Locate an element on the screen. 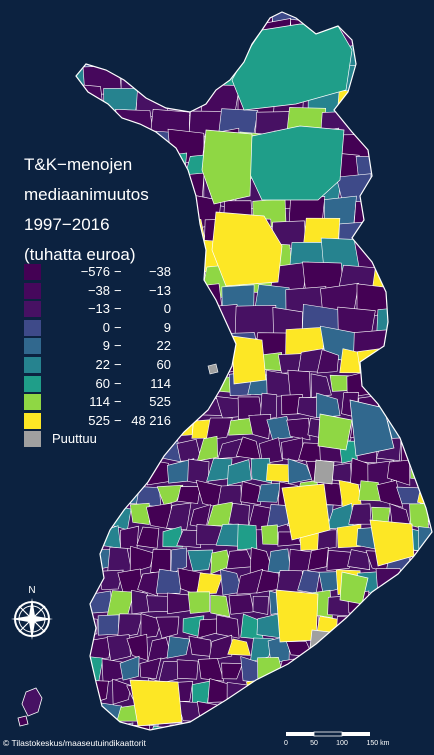 The width and height of the screenshot is (434, 755). legend-high-value: −13 is located at coordinates (159, 290).